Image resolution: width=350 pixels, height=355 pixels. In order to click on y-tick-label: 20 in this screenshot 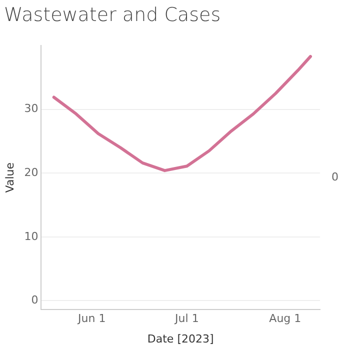, I will do `click(31, 172)`.